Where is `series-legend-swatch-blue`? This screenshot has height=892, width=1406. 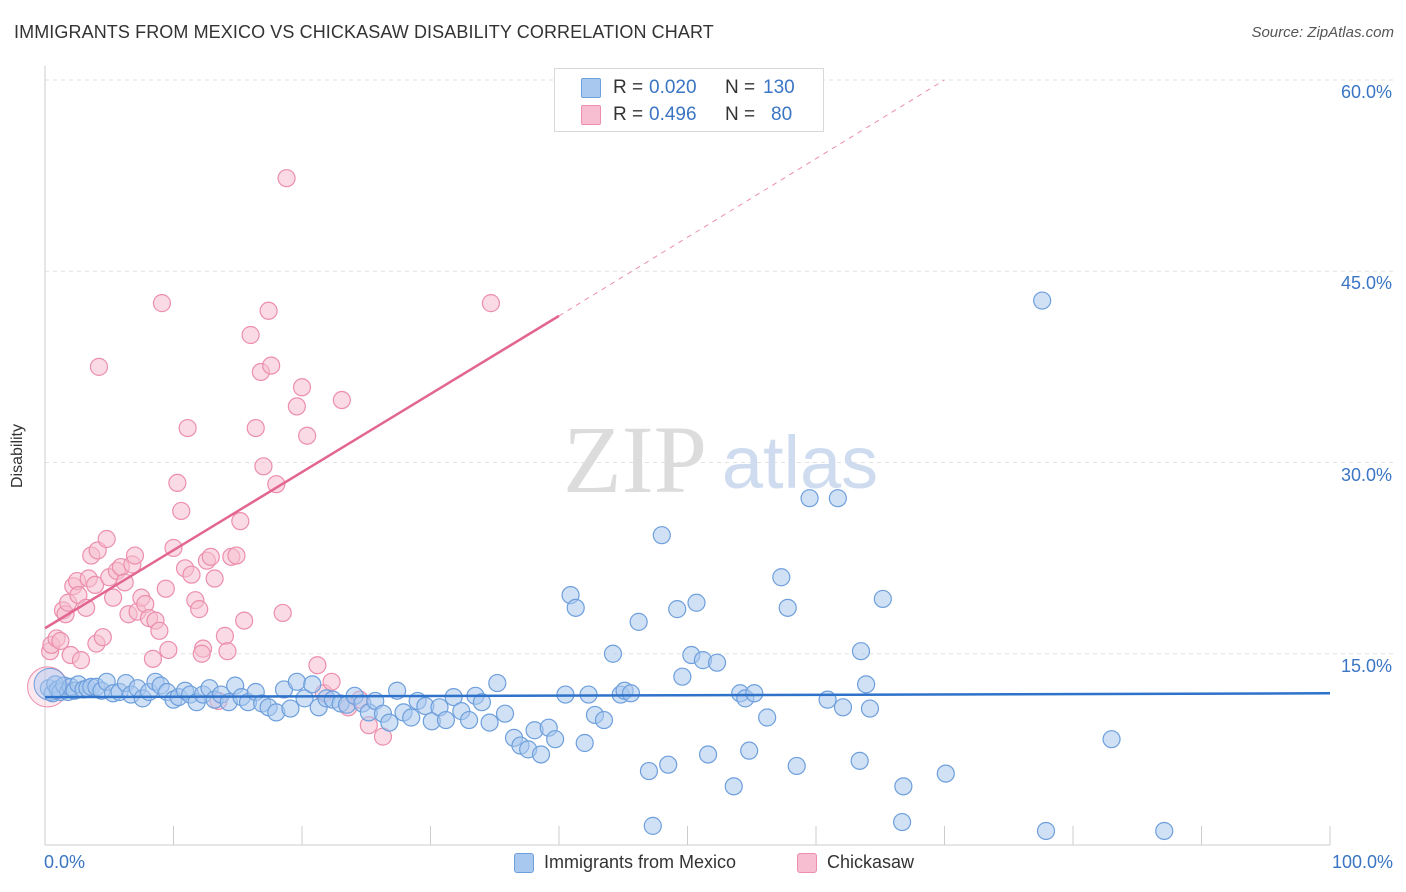 series-legend-swatch-blue is located at coordinates (524, 862).